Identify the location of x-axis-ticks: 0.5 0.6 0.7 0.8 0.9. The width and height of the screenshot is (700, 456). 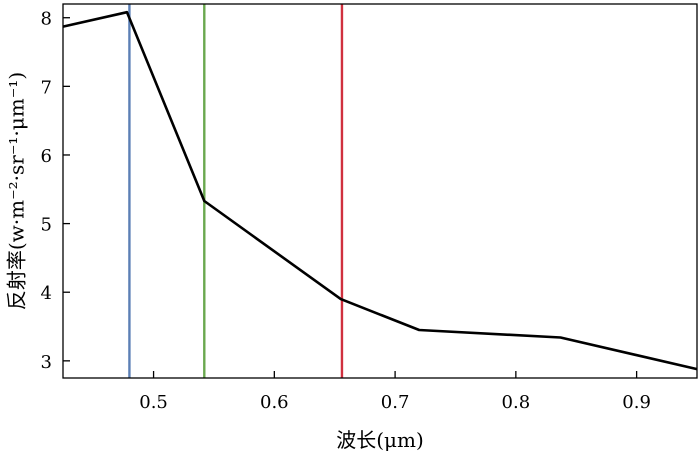
(395, 392).